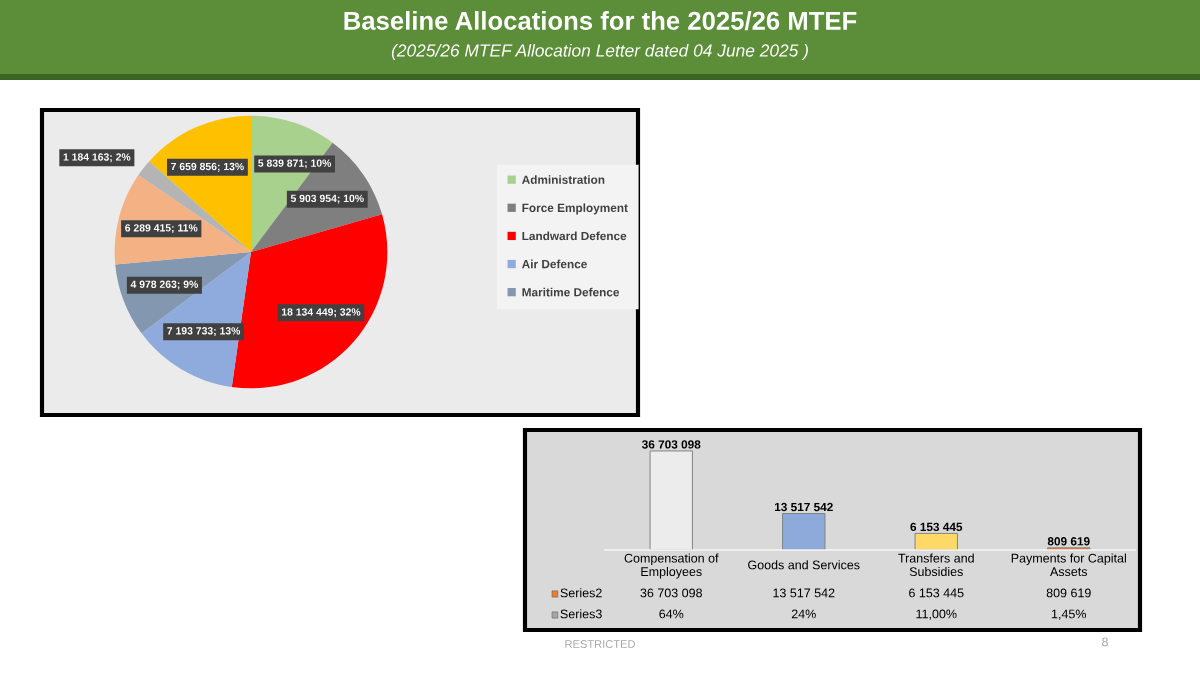 This screenshot has height=675, width=1200. I want to click on legend-label: Series3, so click(581, 614).